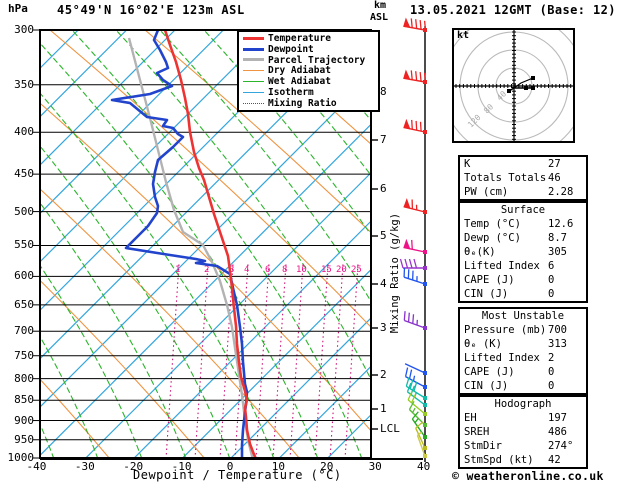  I want to click on table-row-cape-j-: CAPE (J) 0, so click(523, 280).